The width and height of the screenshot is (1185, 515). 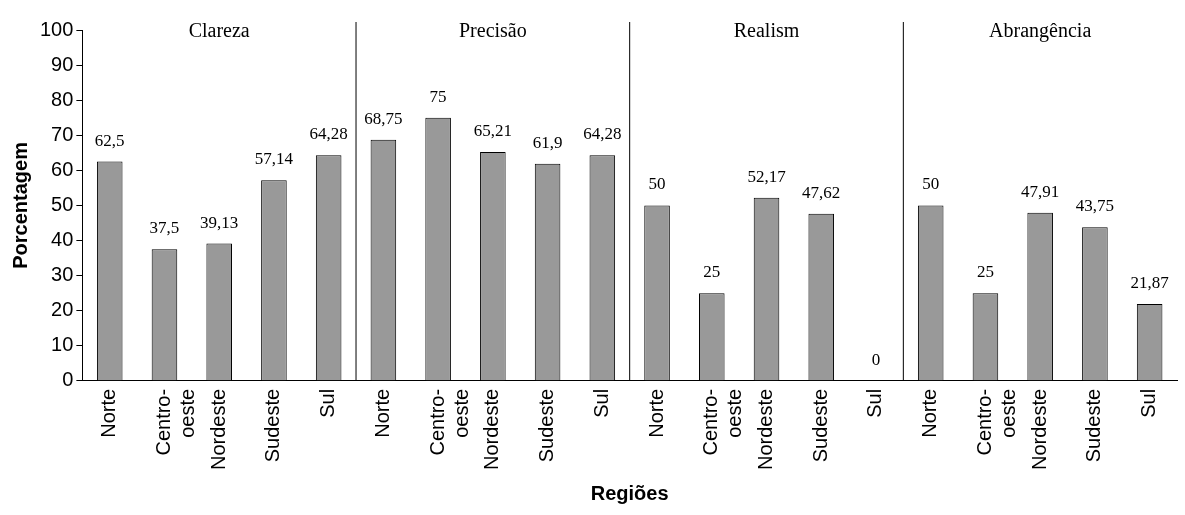 What do you see at coordinates (164, 228) in the screenshot?
I see `data-label: 37,5` at bounding box center [164, 228].